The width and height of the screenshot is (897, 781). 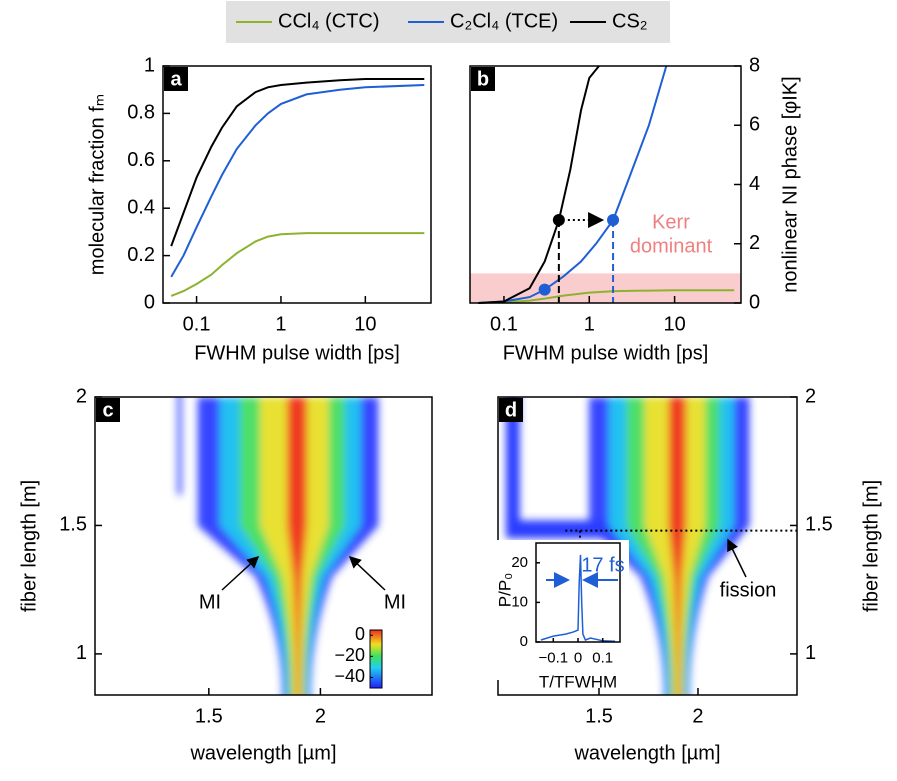 What do you see at coordinates (504, 590) in the screenshot?
I see `inset-y-title: P/P₀` at bounding box center [504, 590].